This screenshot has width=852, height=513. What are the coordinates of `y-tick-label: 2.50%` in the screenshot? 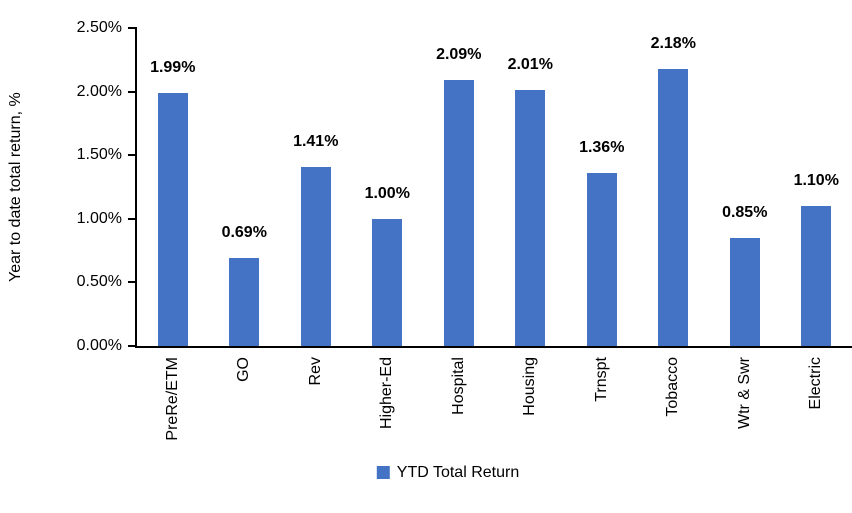 It's located at (99, 27).